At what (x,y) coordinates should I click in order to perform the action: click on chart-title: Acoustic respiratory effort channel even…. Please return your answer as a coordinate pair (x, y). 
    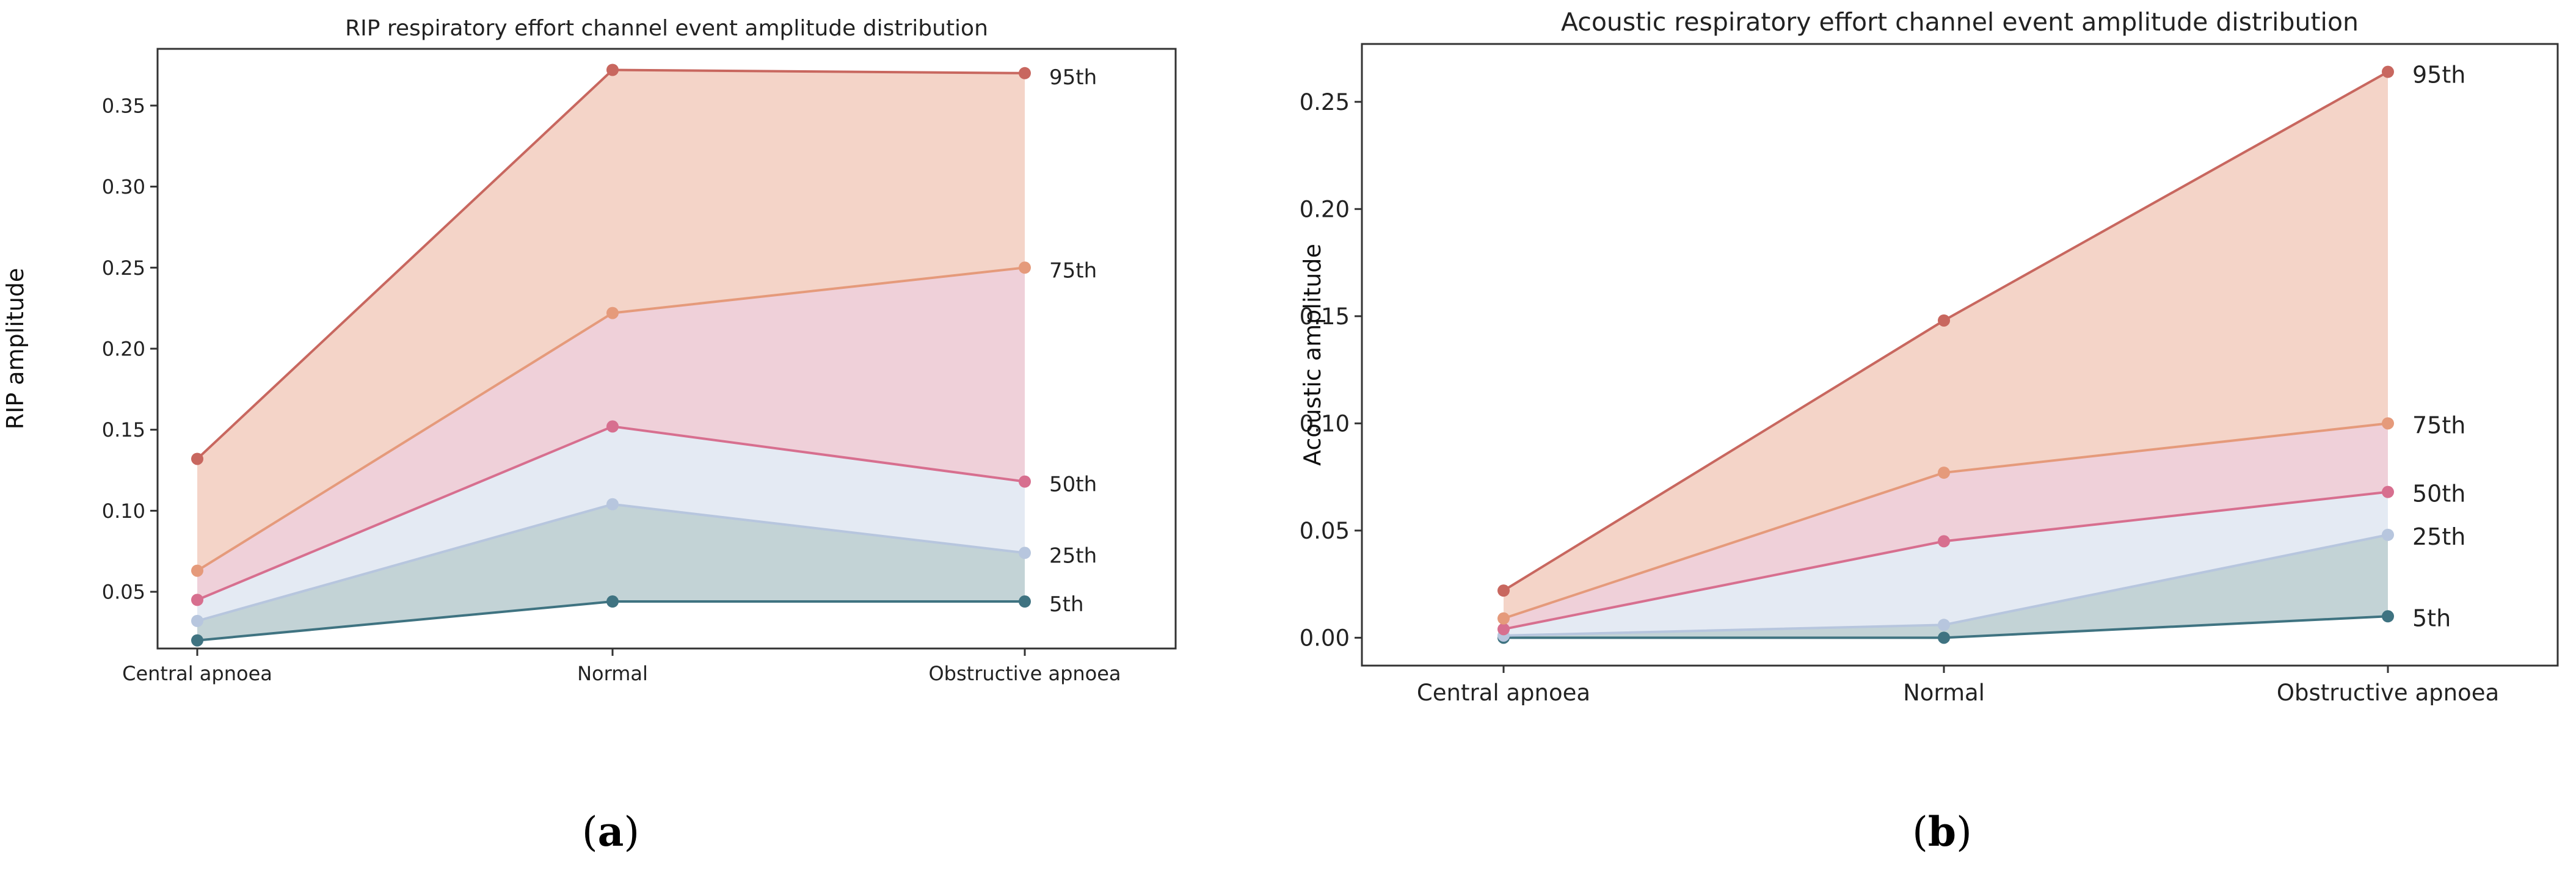
    Looking at the image, I should click on (1960, 22).